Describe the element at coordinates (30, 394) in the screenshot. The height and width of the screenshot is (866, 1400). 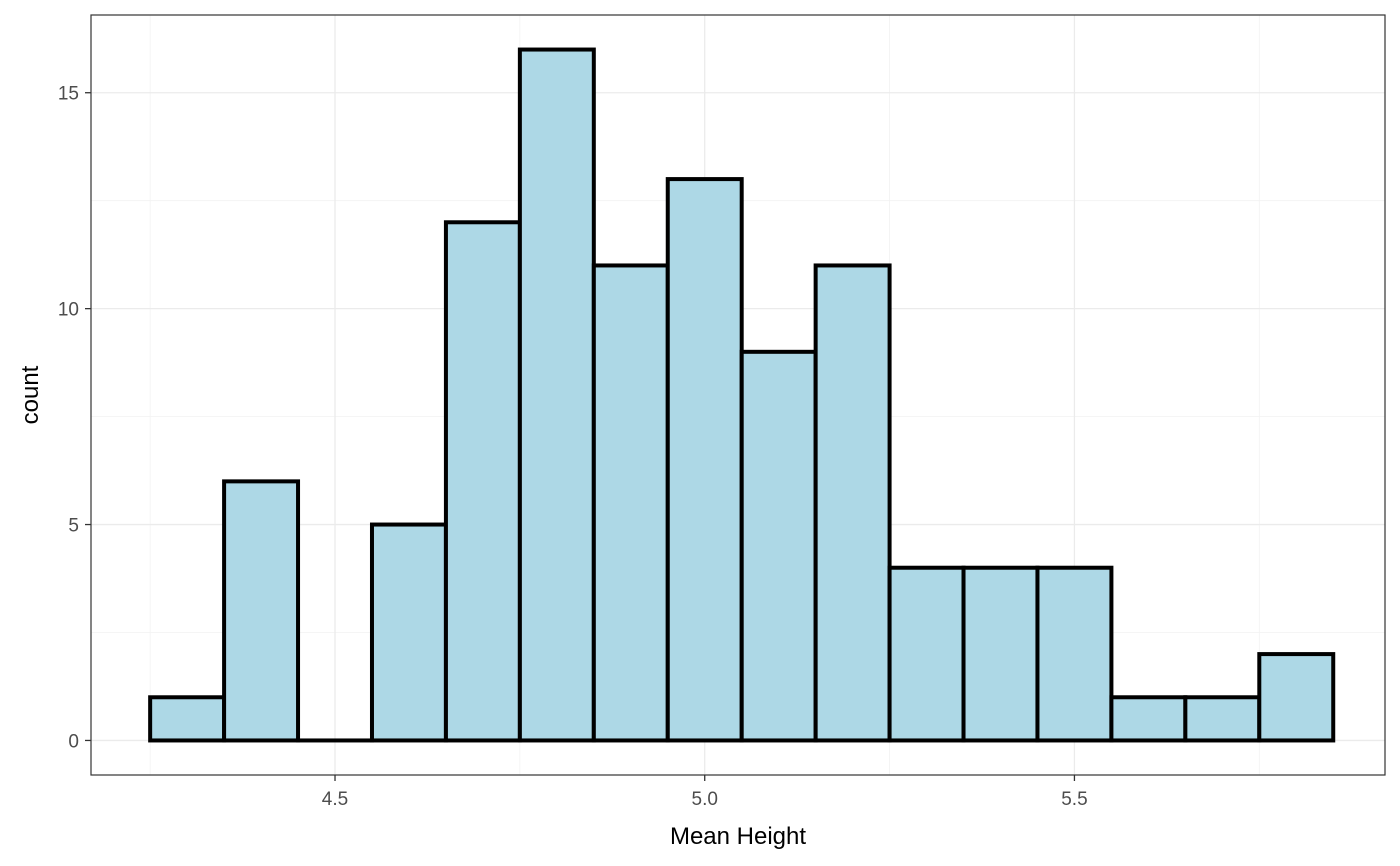
I see `y-axis-title: count` at that location.